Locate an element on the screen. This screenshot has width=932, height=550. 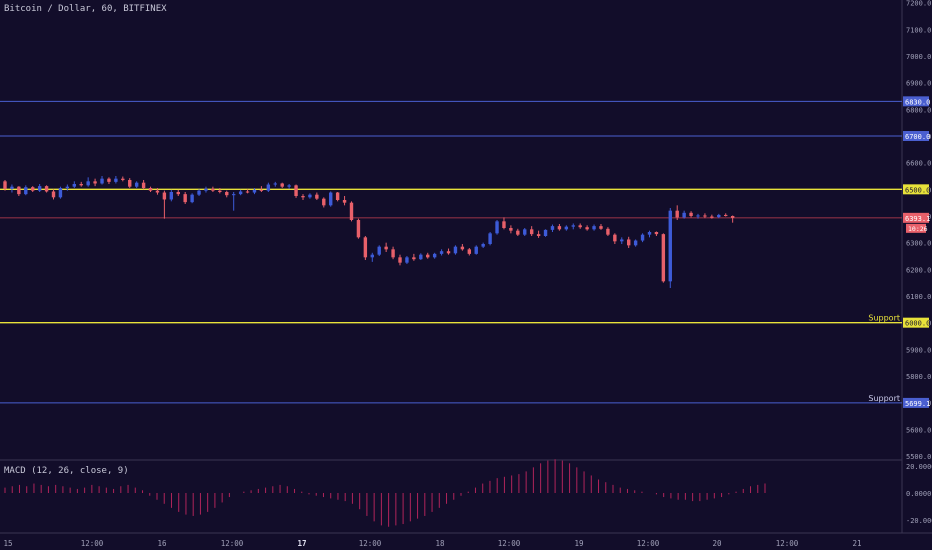
time-tick-label: 19 is located at coordinates (578, 543).